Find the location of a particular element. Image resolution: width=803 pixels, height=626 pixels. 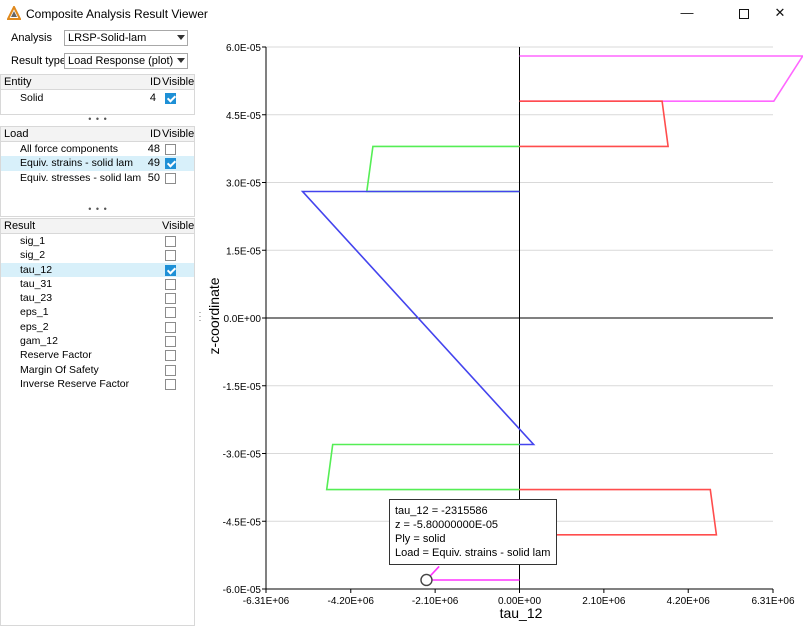

result-name: eps_2 is located at coordinates (34, 326).